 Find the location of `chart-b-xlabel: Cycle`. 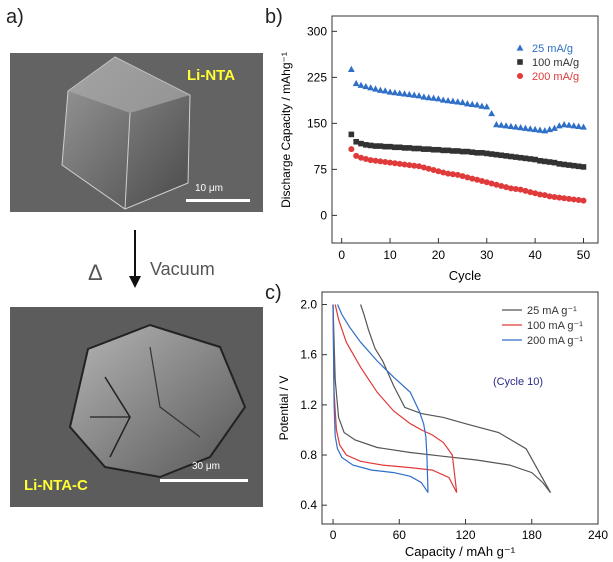

chart-b-xlabel: Cycle is located at coordinates (465, 275).